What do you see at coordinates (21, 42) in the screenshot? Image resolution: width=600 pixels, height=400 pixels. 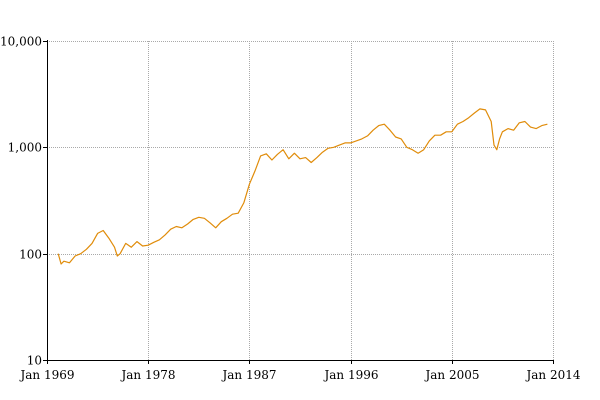 I see `y-tick-label: 10,000` at bounding box center [21, 42].